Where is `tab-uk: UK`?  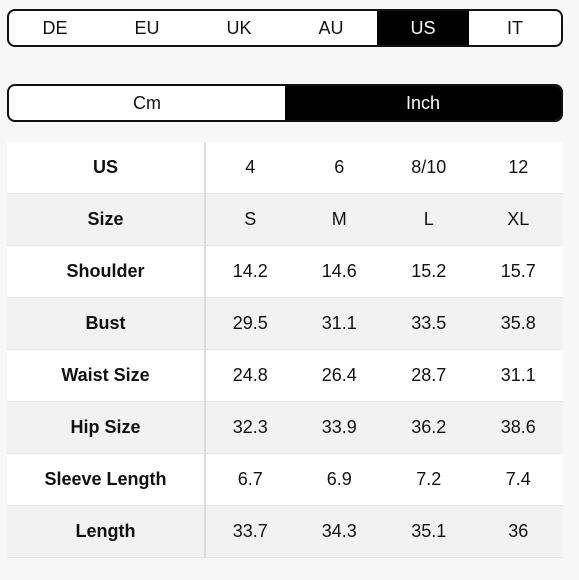 tab-uk: UK is located at coordinates (239, 27).